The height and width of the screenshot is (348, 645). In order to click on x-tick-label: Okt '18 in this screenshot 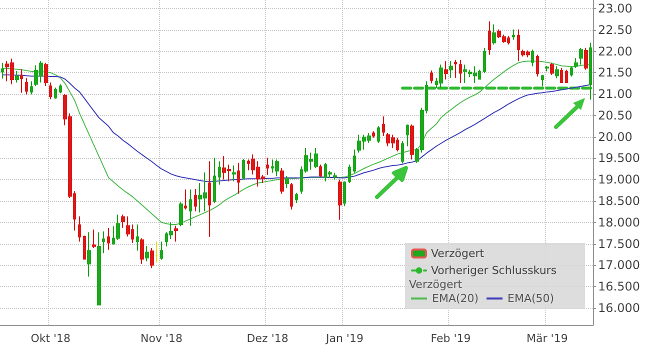, I will do `click(50, 338)`.